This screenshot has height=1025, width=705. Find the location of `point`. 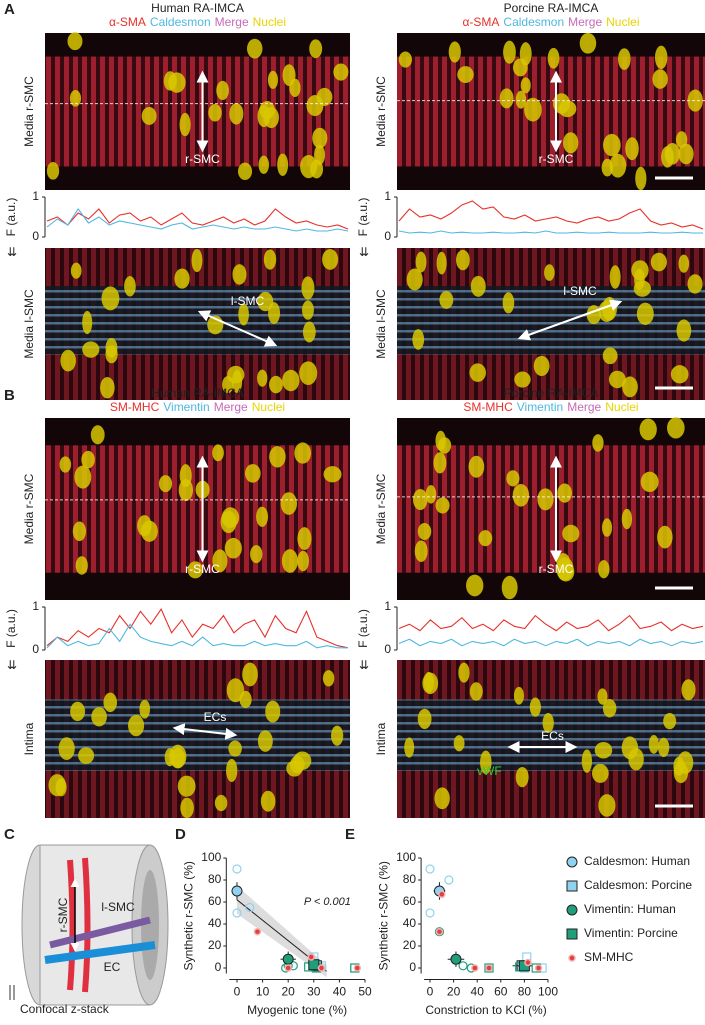

point is located at coordinates (430, 913).